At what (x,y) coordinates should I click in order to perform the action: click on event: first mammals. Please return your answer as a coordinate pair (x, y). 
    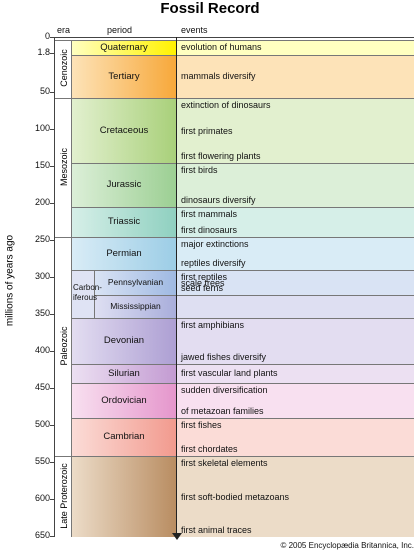
    Looking at the image, I should click on (209, 214).